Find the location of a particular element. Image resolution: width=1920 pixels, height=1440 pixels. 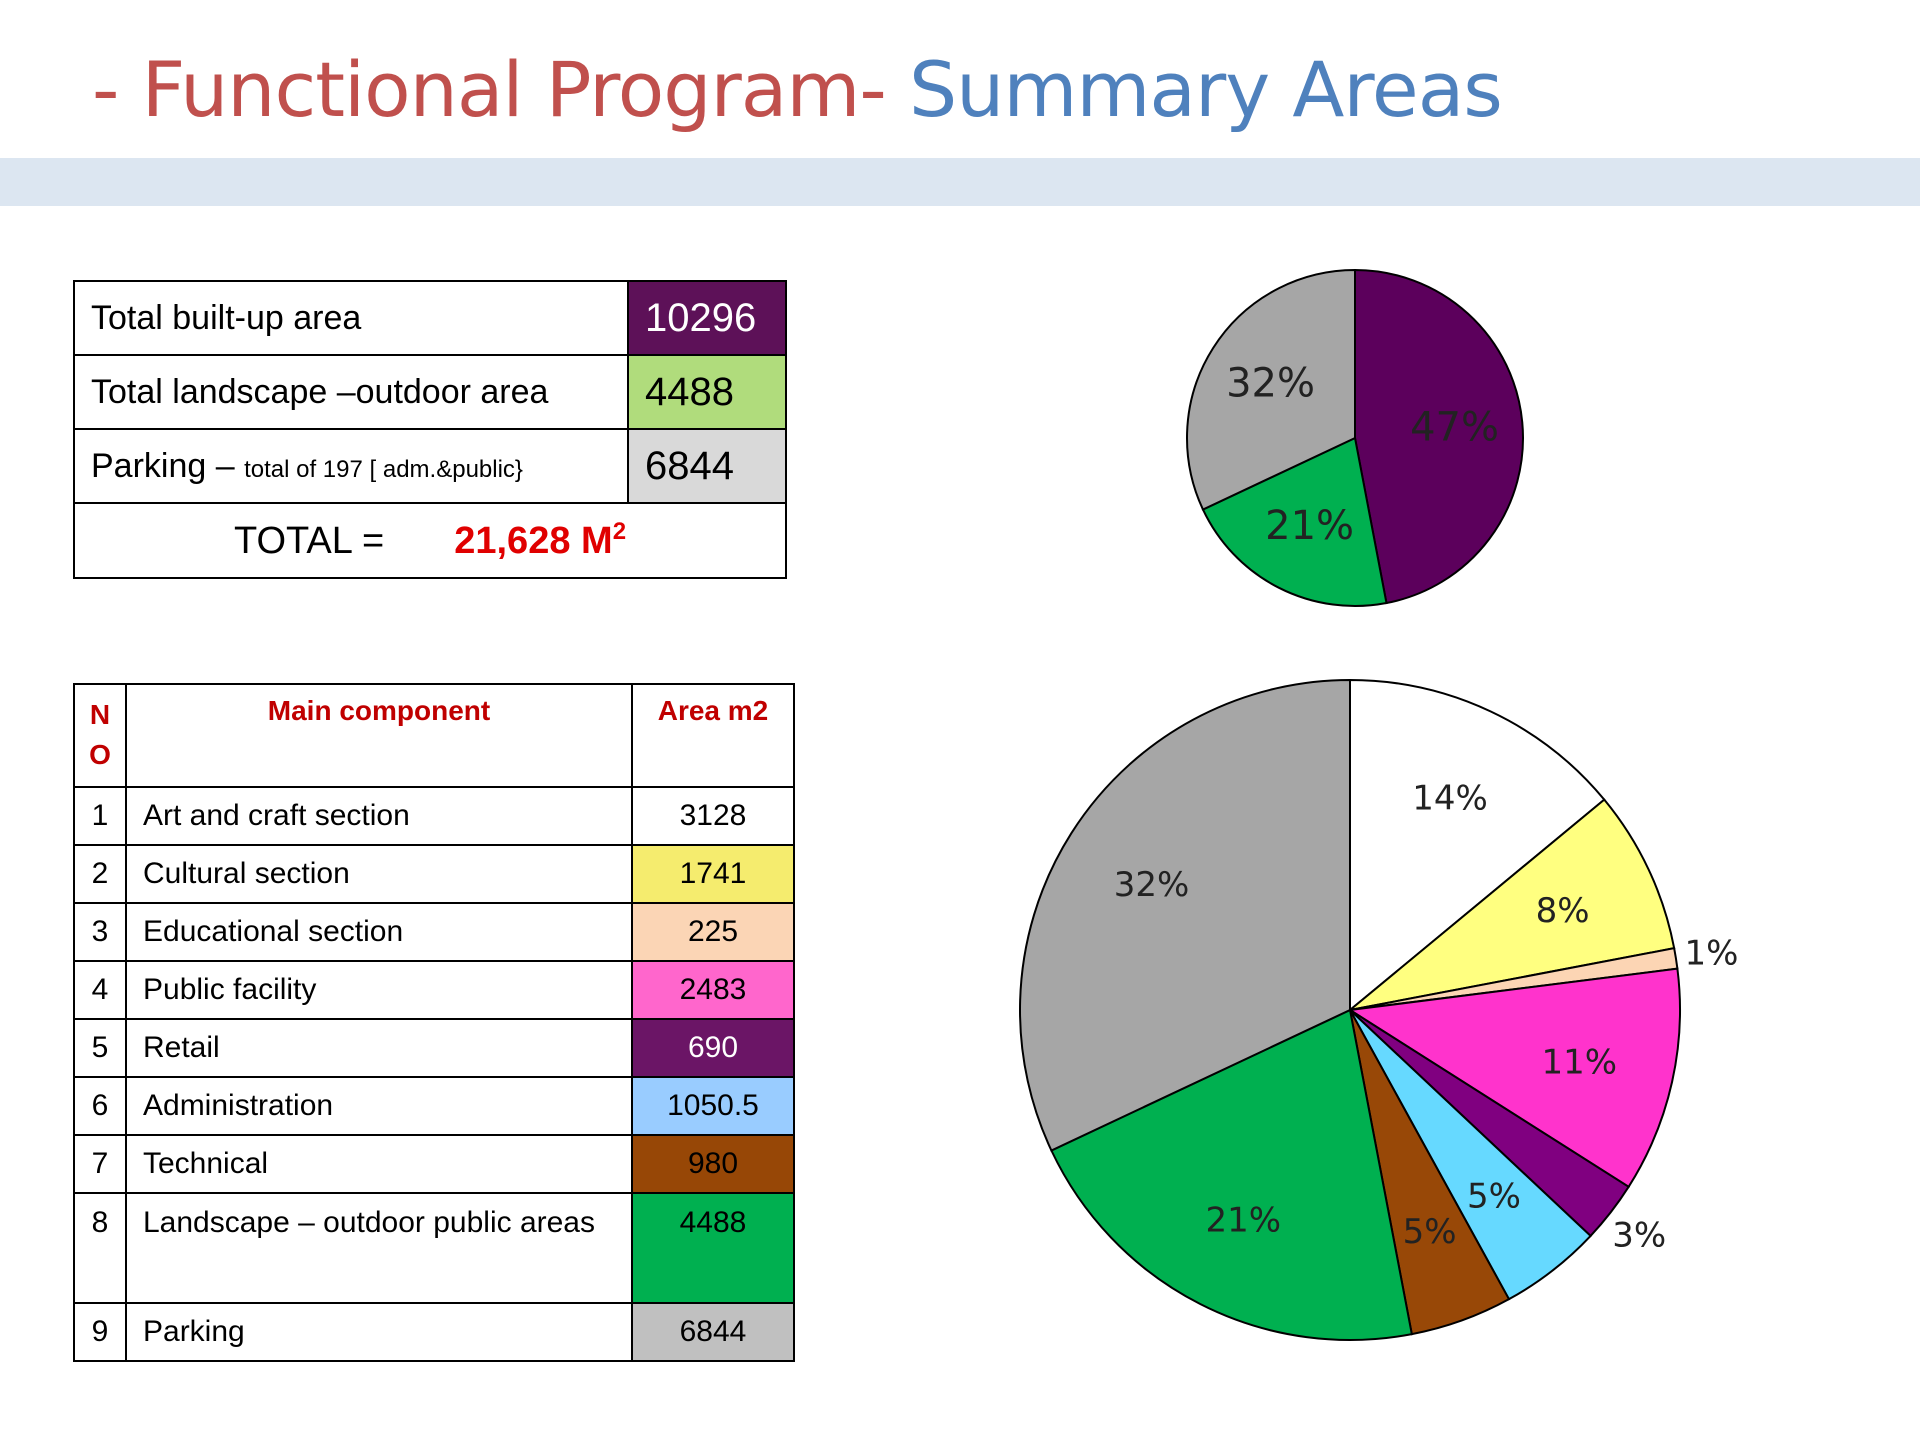

table-row: 5 Retail 690 is located at coordinates (434, 1048).